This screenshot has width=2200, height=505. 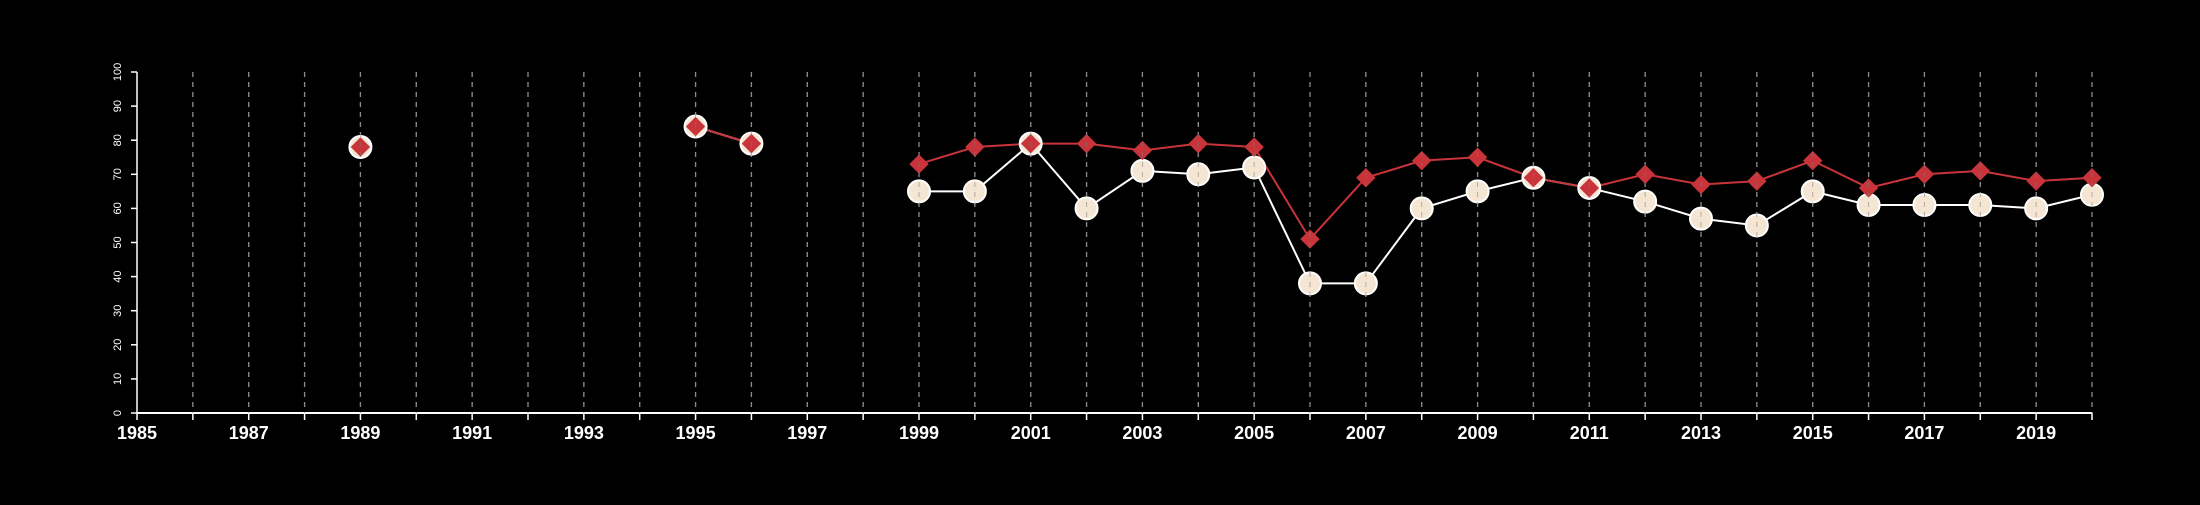 I want to click on x-tick-label-1997: 1997, so click(x=807, y=433).